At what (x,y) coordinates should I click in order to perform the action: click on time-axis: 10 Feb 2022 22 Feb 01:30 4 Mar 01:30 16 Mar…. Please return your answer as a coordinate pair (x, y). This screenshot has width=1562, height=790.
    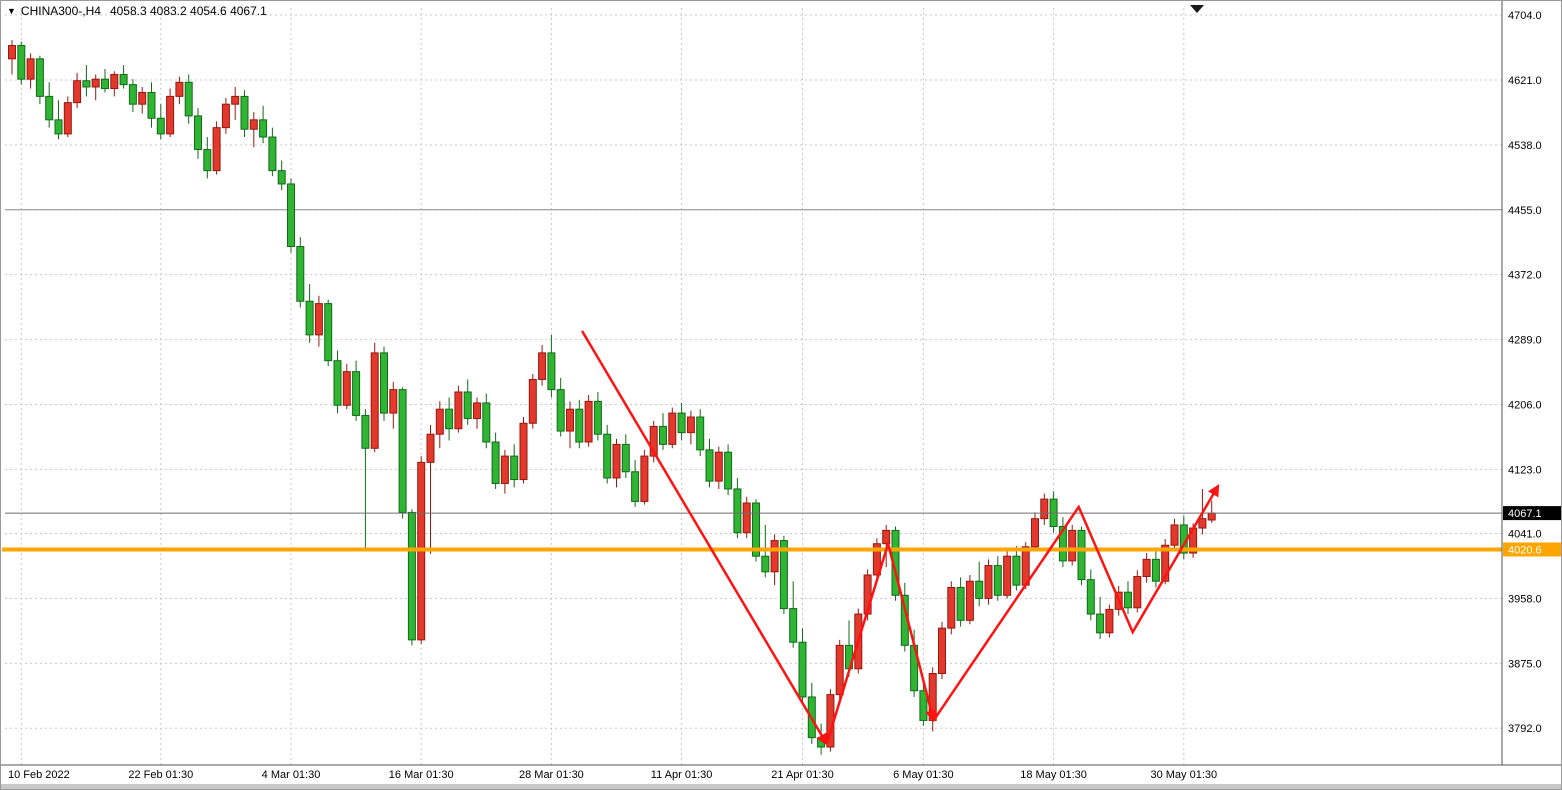
    Looking at the image, I should click on (612, 775).